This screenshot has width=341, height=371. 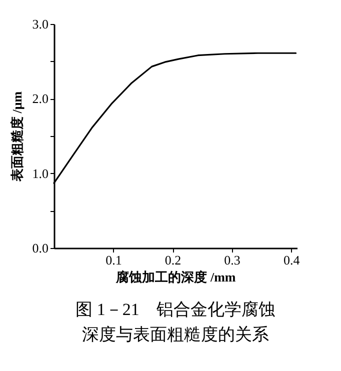 I want to click on x-tick-label: 0.3, so click(x=232, y=260).